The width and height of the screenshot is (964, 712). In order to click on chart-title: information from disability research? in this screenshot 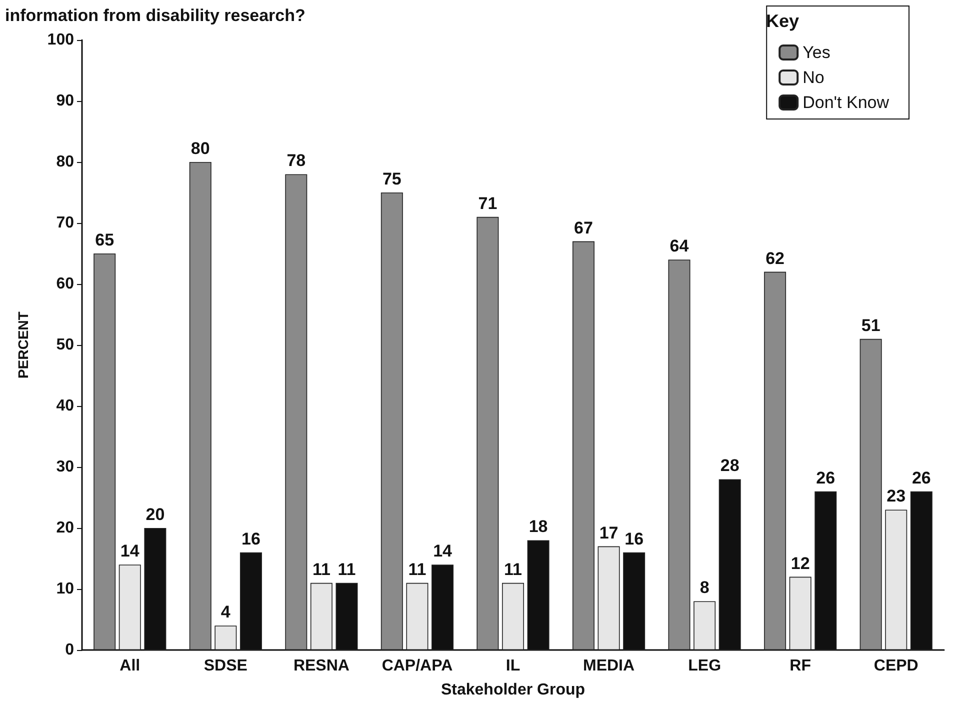, I will do `click(155, 15)`.